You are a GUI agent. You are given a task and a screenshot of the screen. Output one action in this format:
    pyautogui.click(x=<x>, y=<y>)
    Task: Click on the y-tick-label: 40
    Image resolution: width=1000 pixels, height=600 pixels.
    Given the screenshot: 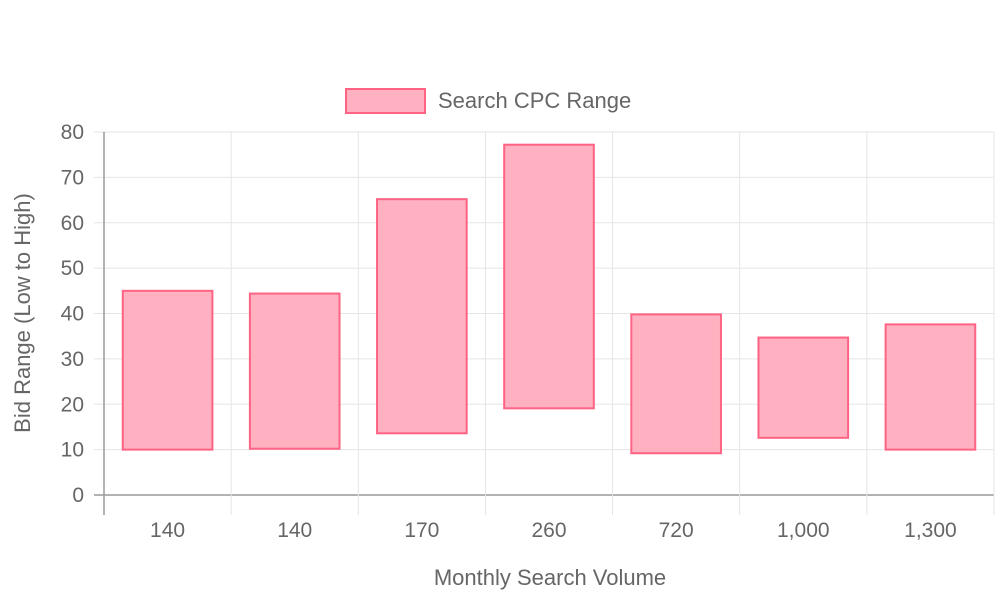 What is the action you would take?
    pyautogui.click(x=72, y=314)
    